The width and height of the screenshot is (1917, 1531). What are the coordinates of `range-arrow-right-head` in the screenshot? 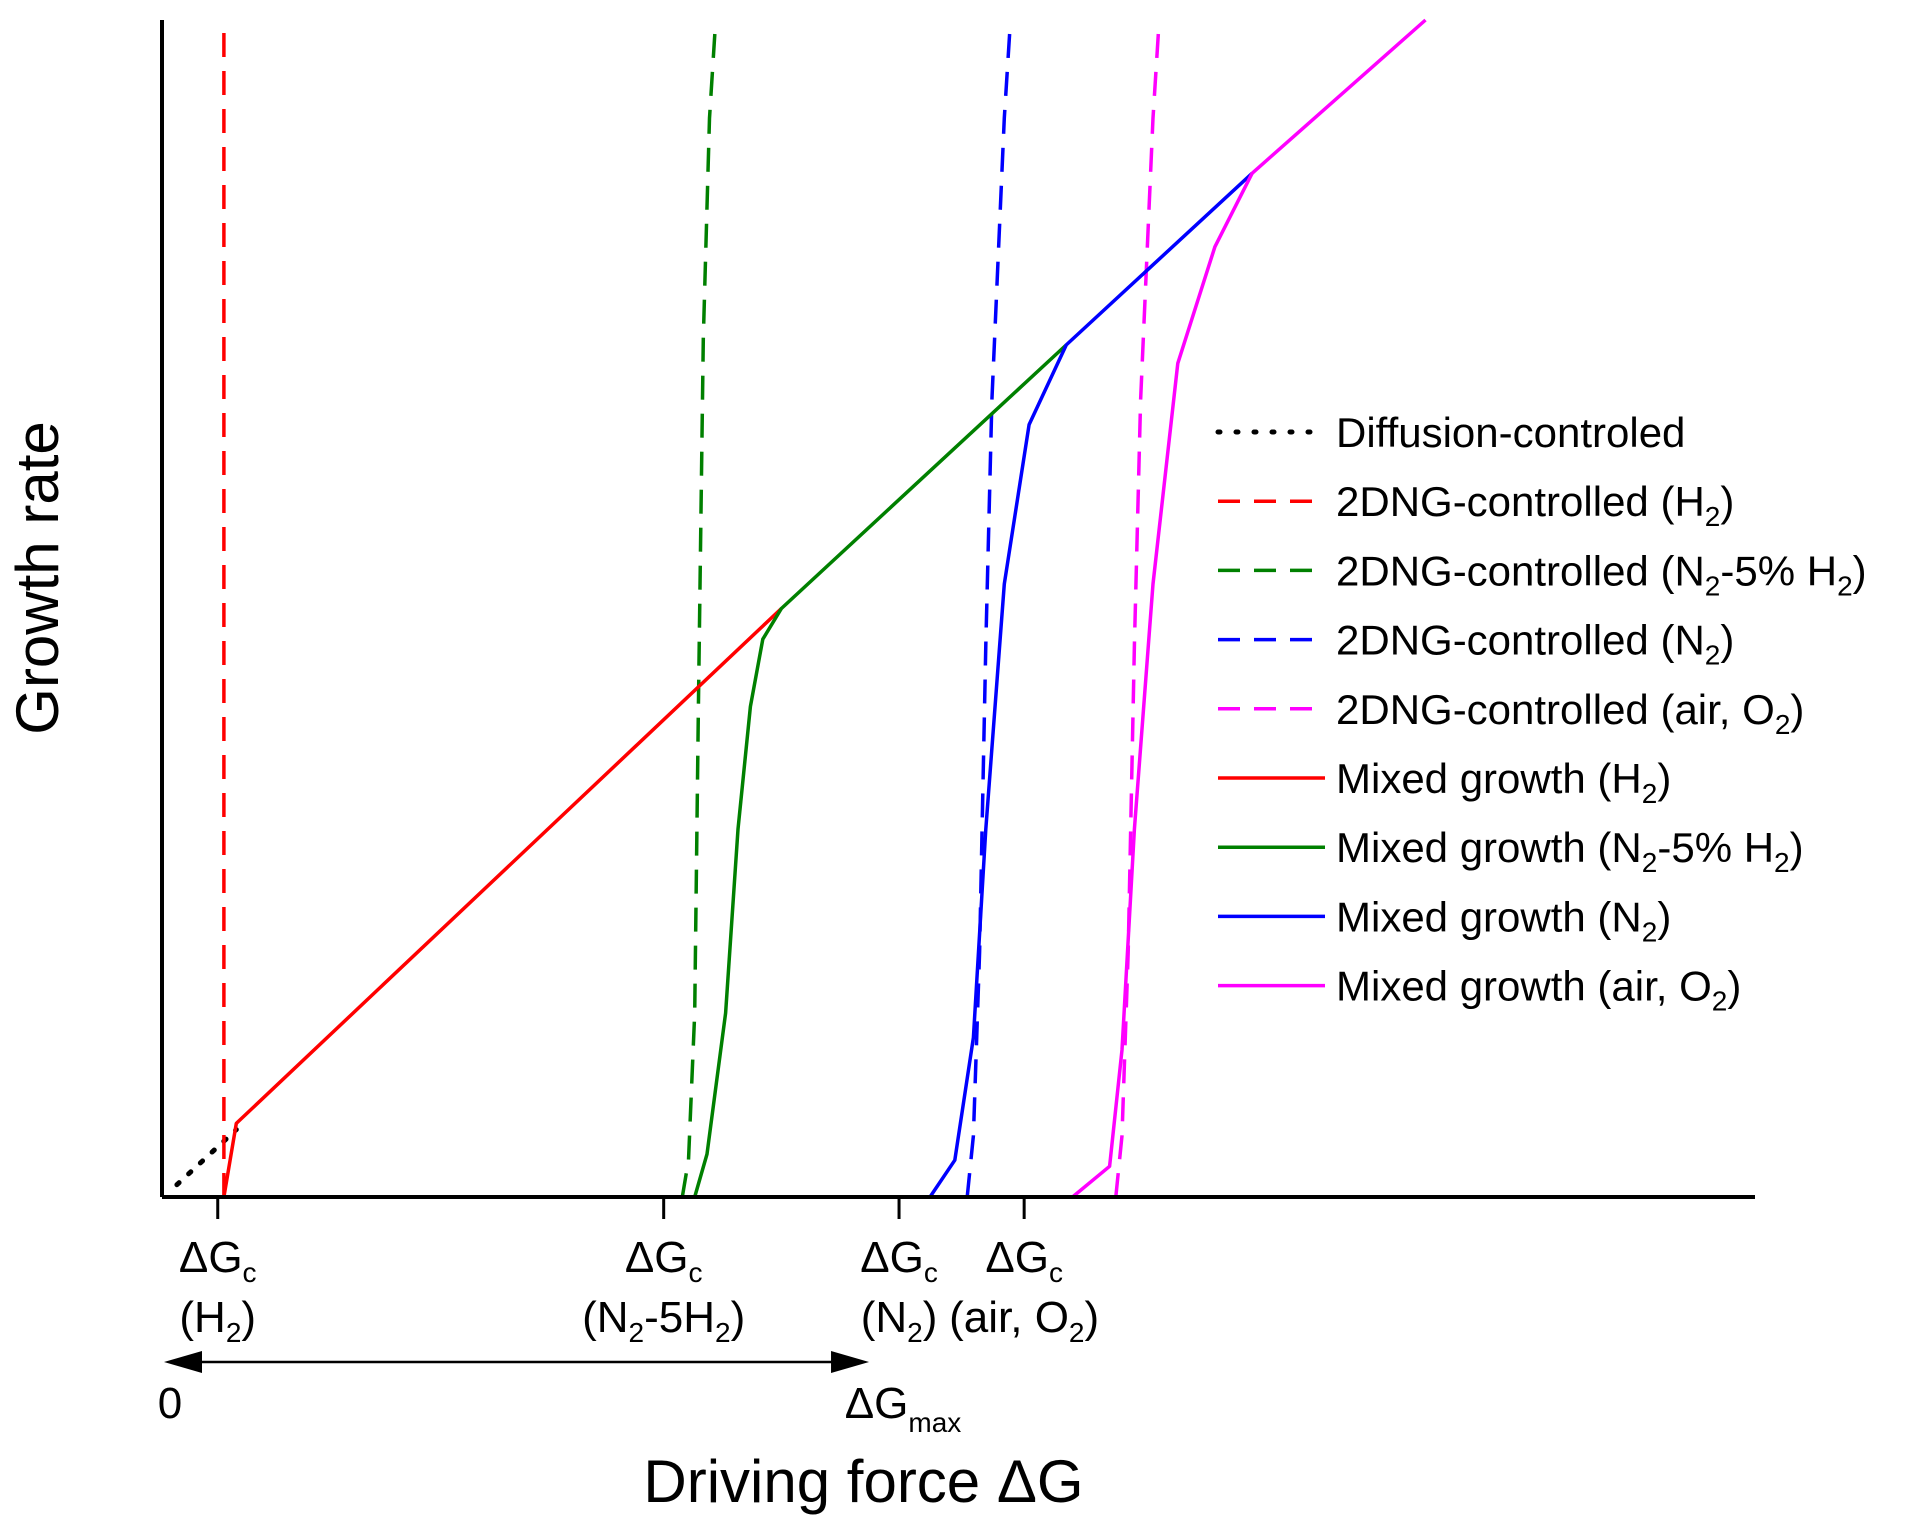 It's located at (850, 1362).